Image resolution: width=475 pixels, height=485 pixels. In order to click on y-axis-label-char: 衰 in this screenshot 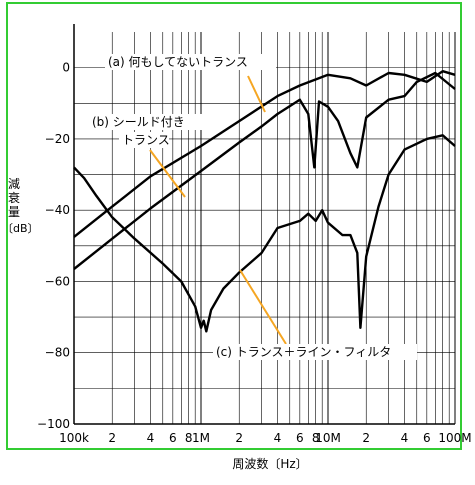, I will do `click(14, 197)`.